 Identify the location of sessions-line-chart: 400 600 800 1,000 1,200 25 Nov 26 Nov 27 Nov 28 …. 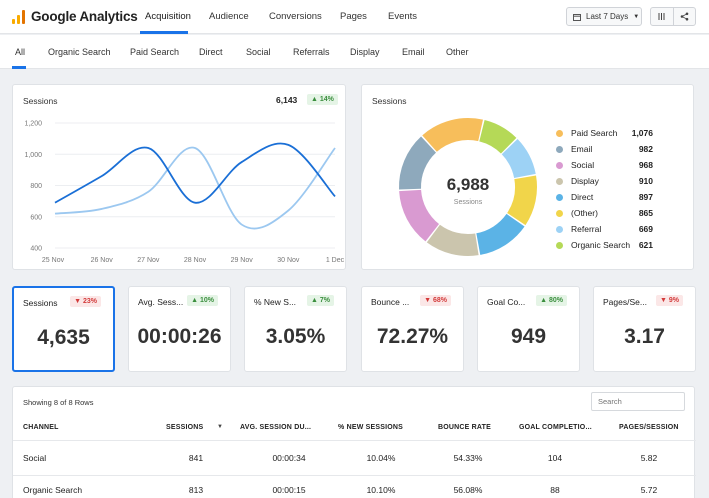
(184, 193).